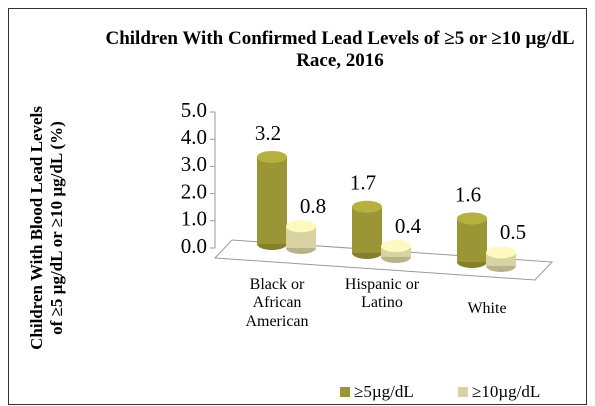  I want to click on data-label: 1.7, so click(363, 183).